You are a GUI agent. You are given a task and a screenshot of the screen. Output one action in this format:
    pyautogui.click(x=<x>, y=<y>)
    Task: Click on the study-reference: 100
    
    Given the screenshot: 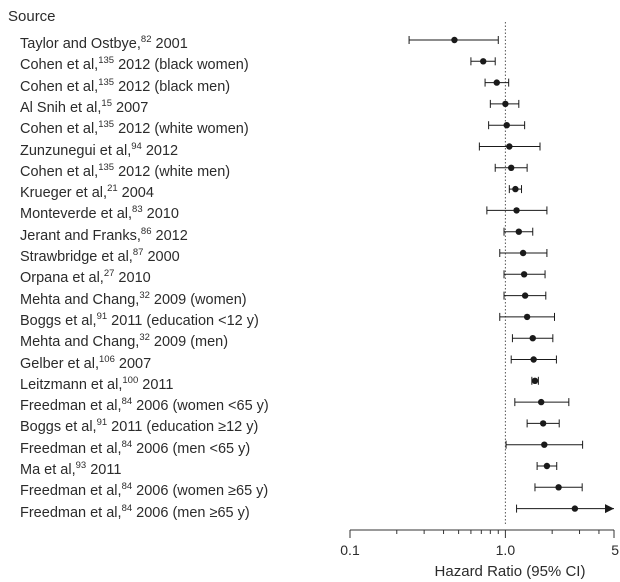 What is the action you would take?
    pyautogui.click(x=130, y=380)
    